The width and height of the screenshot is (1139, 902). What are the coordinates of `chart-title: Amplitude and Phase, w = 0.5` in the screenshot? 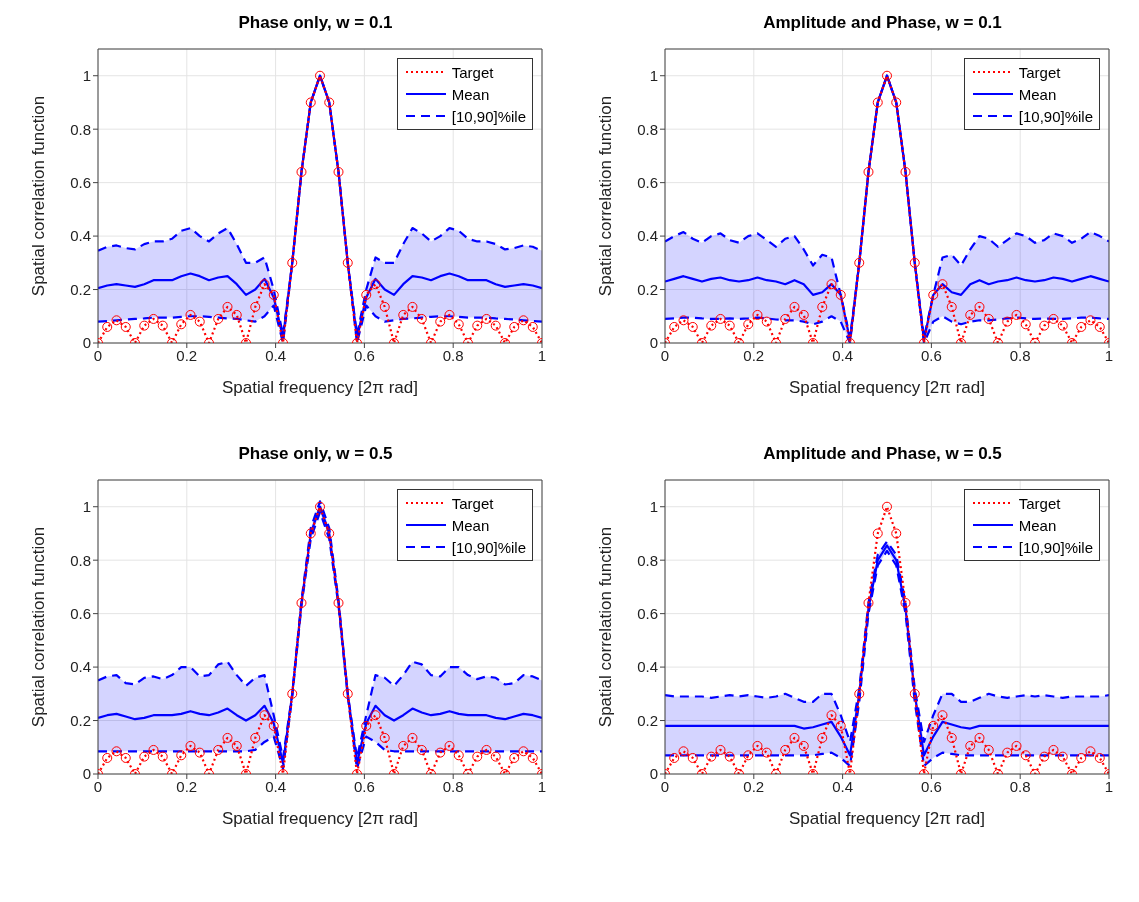 It's located at (882, 454).